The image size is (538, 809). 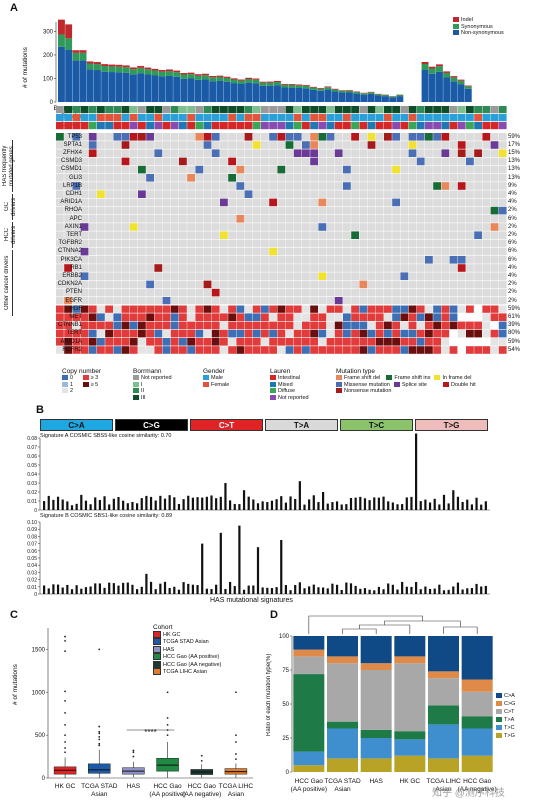 I want to click on synonymous-bar, so click(x=61, y=40).